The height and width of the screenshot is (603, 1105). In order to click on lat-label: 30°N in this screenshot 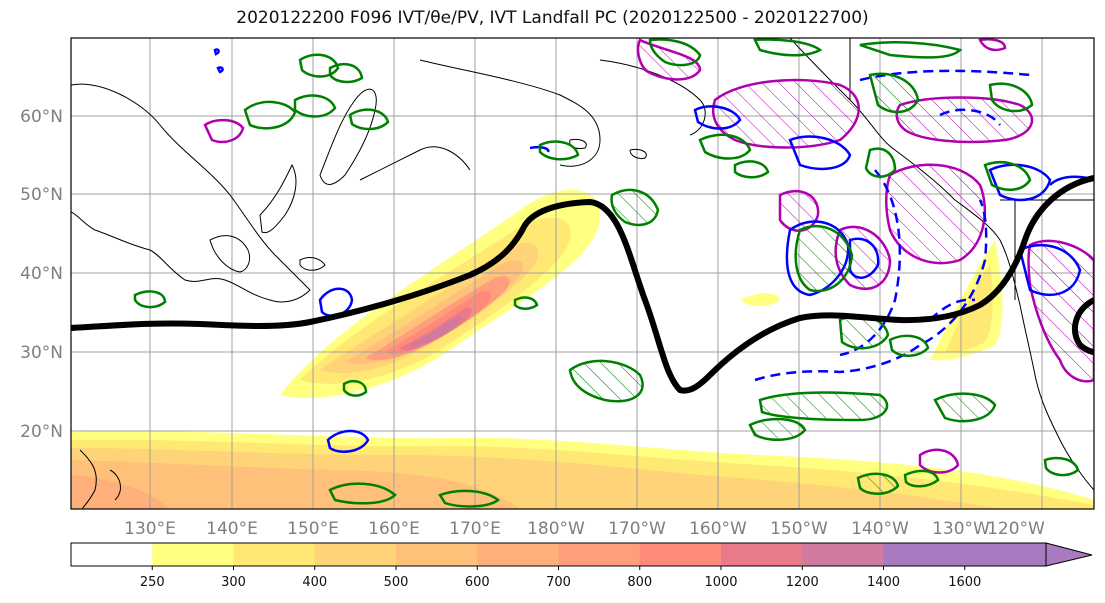, I will do `click(41, 353)`.